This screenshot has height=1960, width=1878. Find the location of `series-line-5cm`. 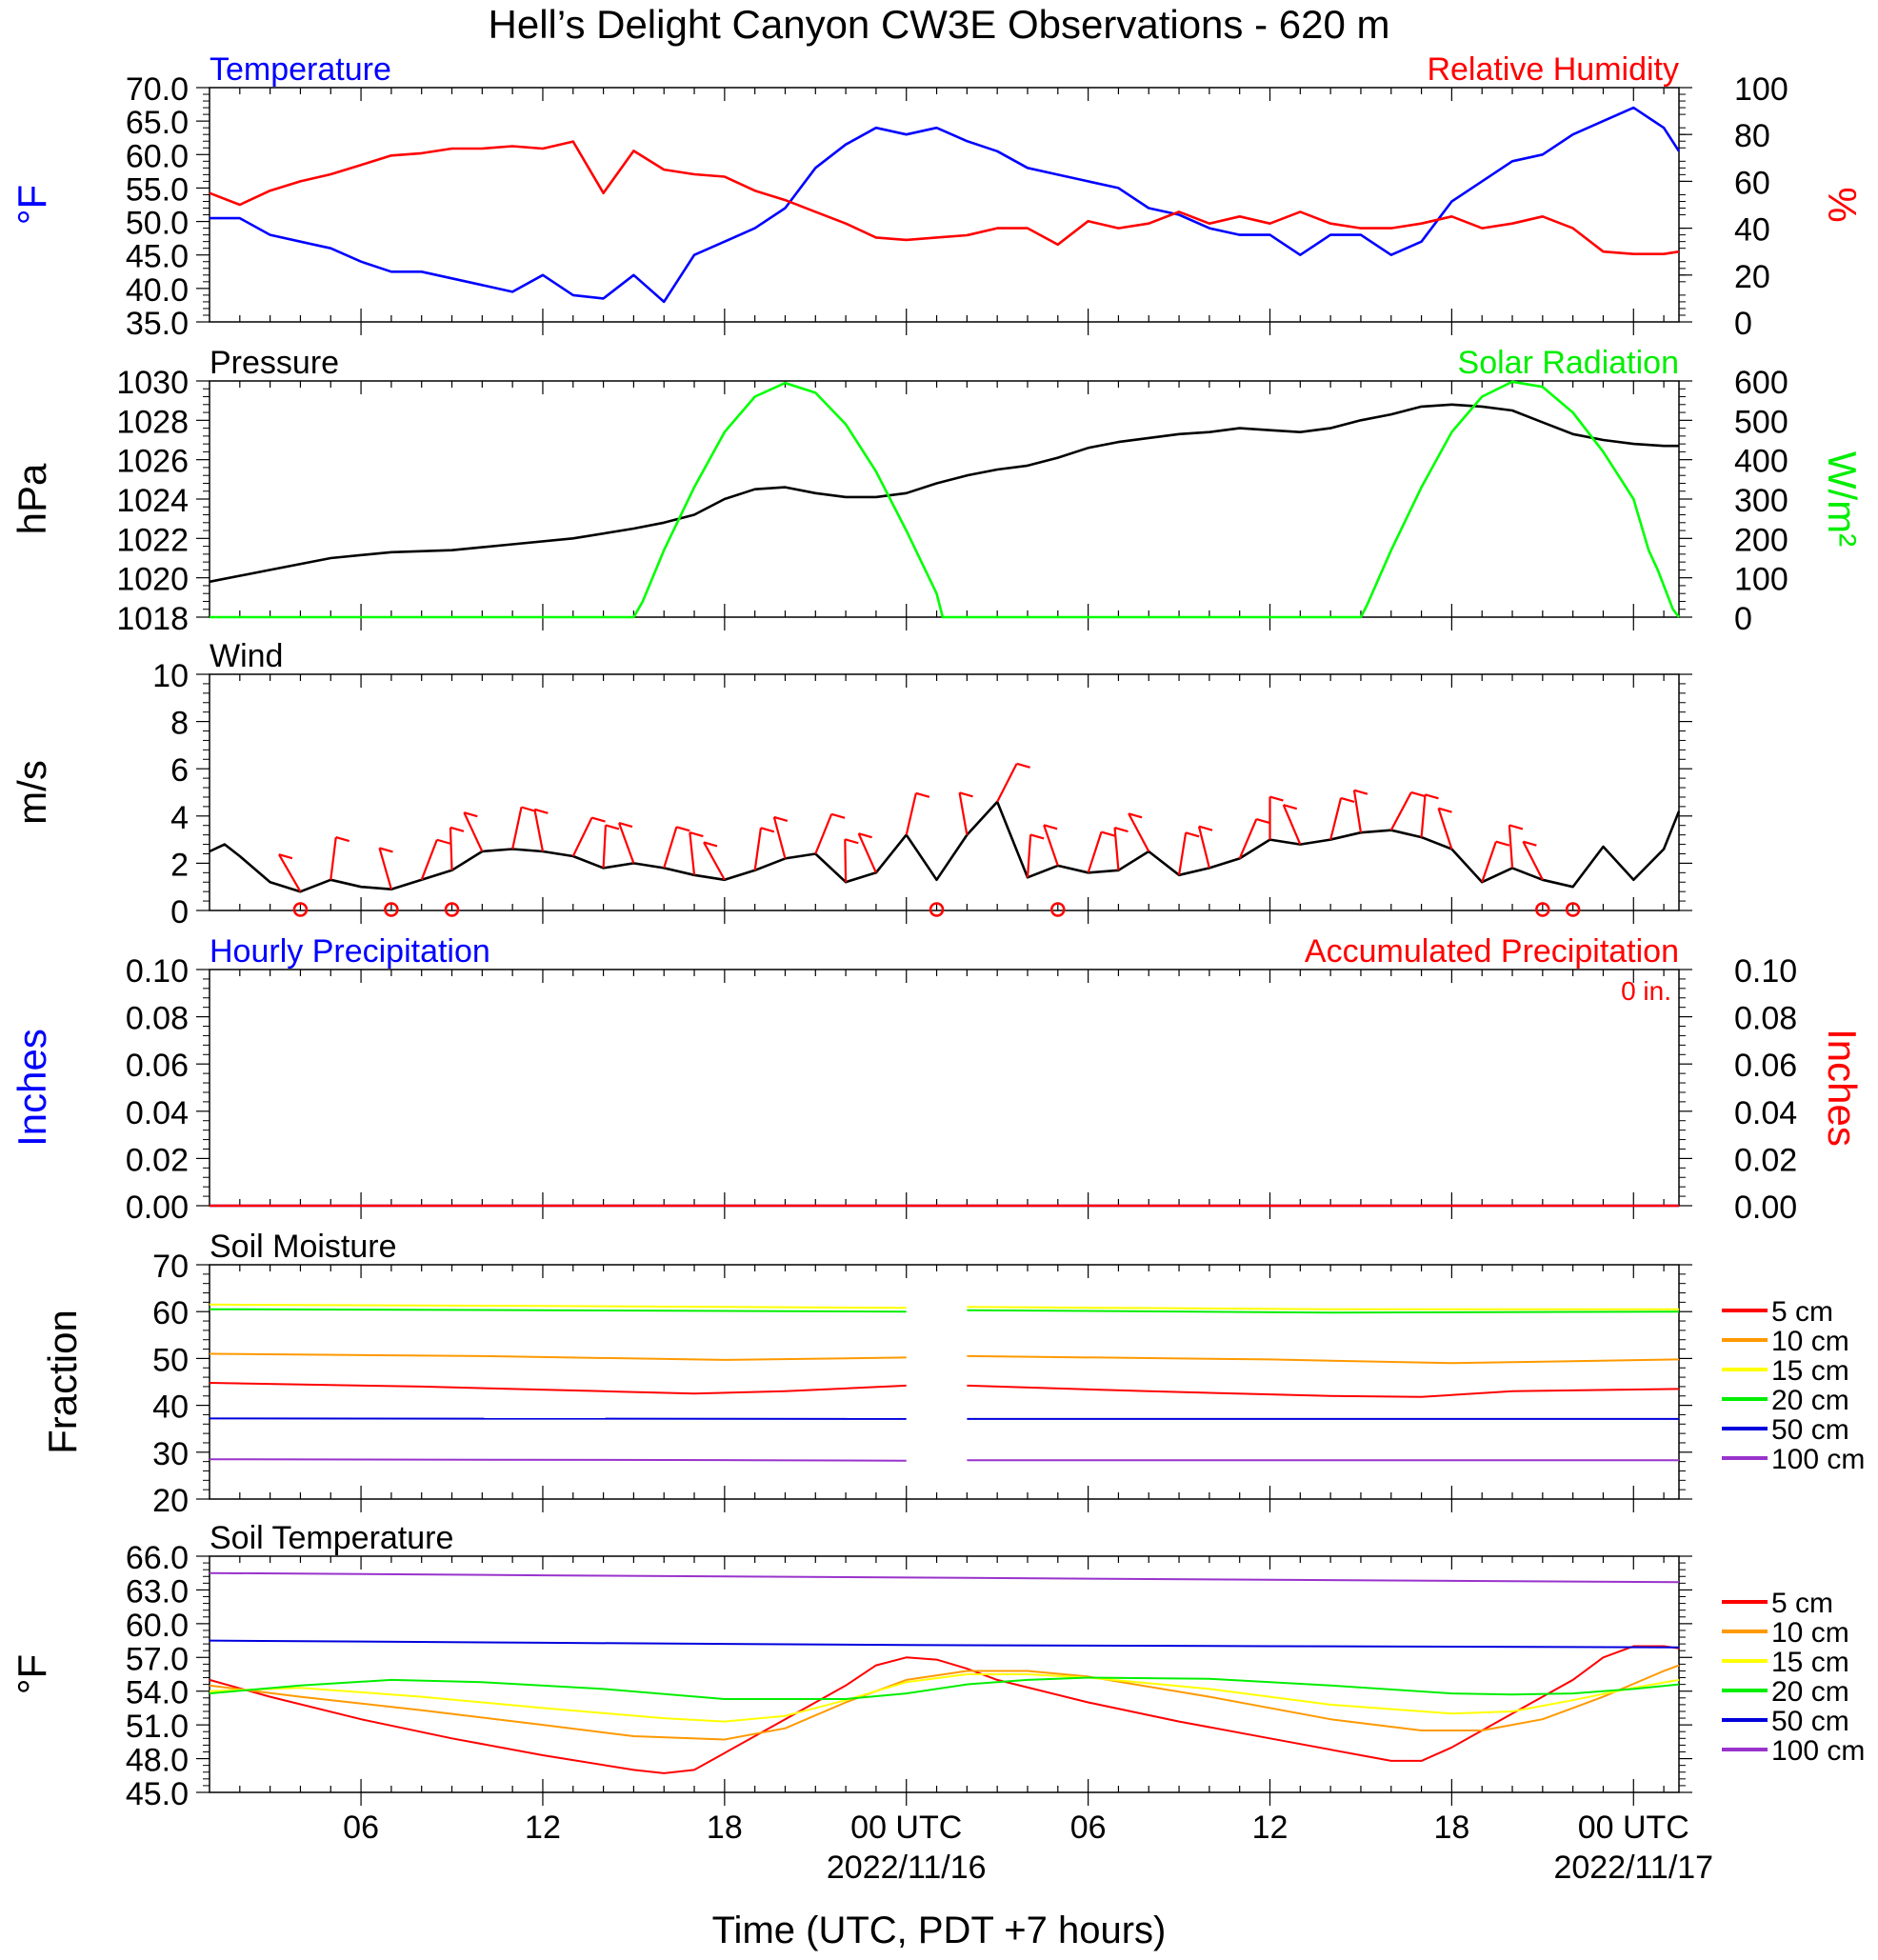

series-line-5cm is located at coordinates (1323, 1391).